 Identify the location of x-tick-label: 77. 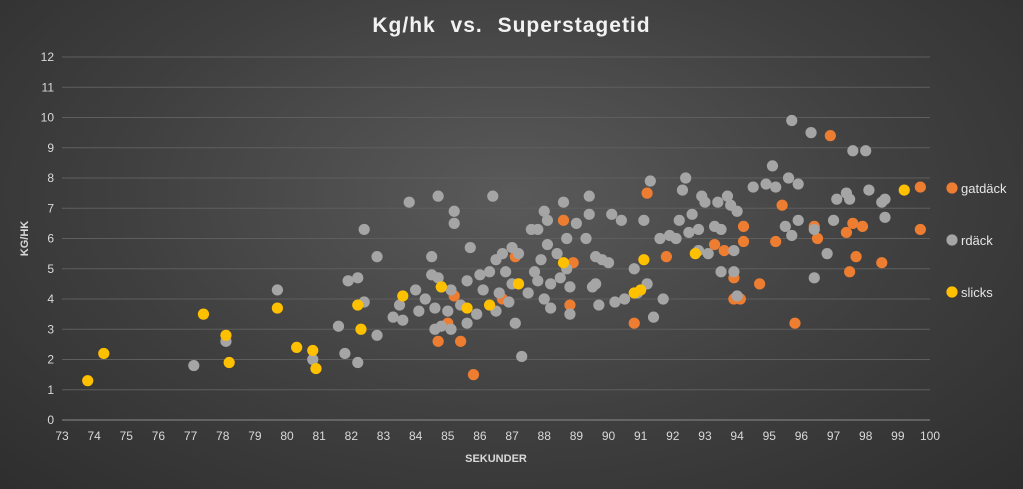
(191, 436).